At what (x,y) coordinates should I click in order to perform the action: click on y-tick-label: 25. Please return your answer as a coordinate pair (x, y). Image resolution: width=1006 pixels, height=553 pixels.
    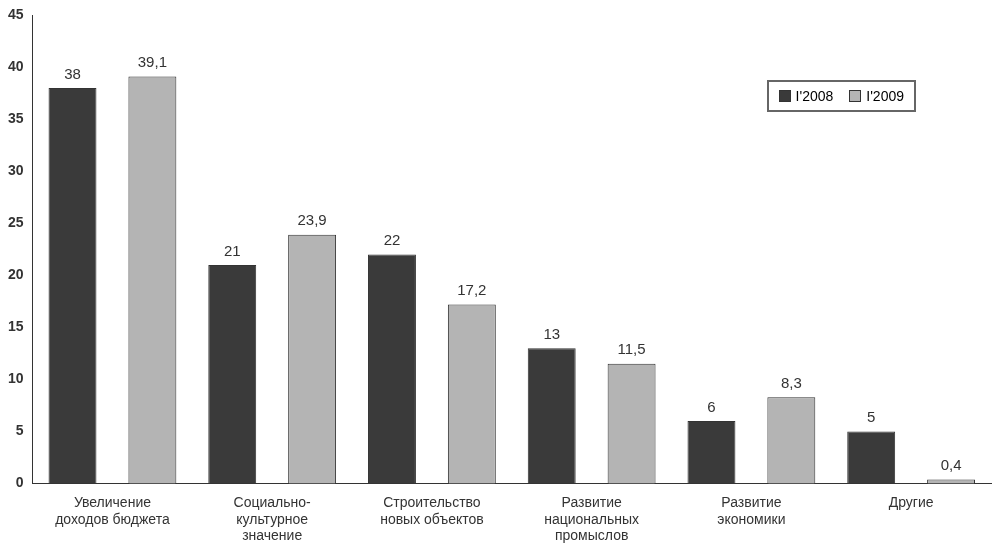
    Looking at the image, I should click on (15, 222).